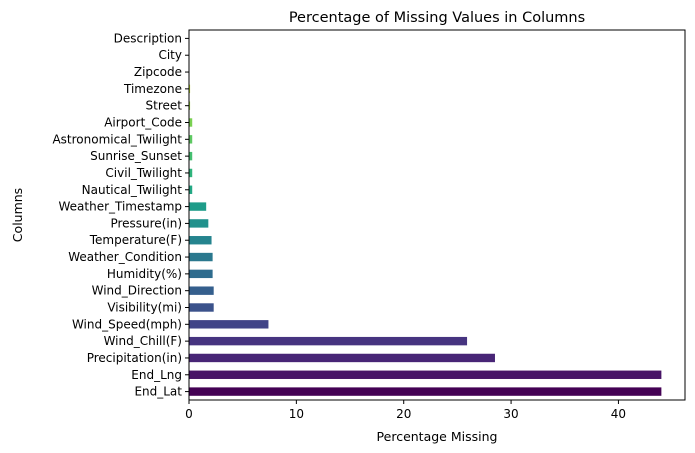 The image size is (695, 453). Describe the element at coordinates (158, 392) in the screenshot. I see `y-tick-label: End_Lat` at that location.